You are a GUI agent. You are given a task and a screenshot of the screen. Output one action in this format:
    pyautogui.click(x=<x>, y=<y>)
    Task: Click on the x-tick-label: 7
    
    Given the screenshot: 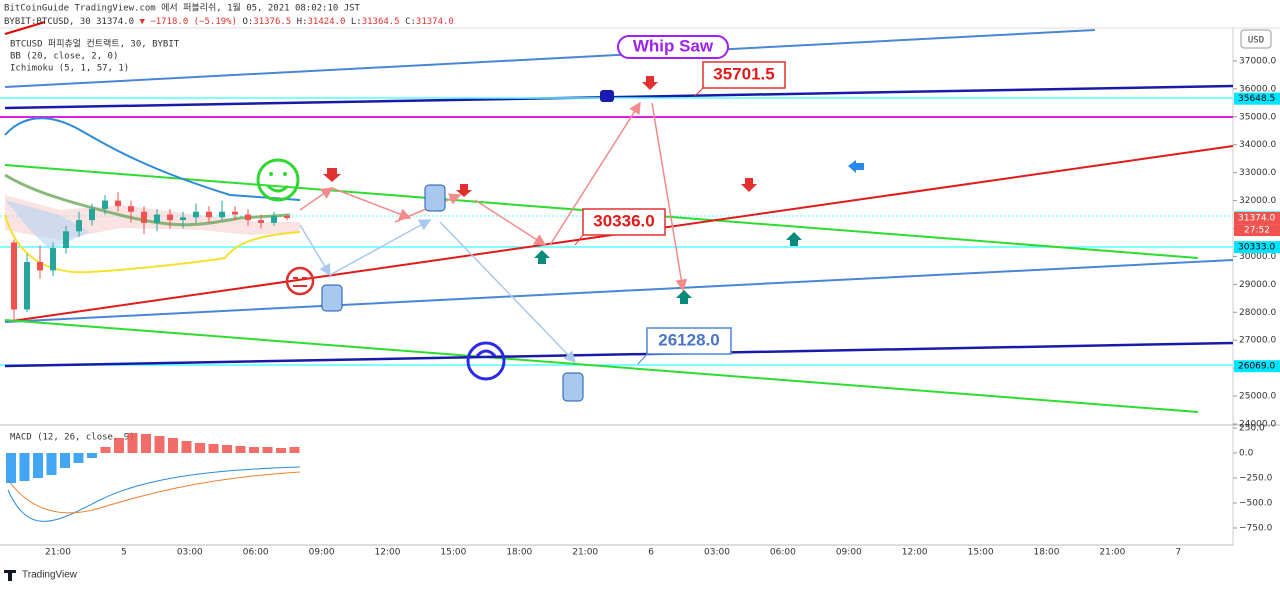 What is the action you would take?
    pyautogui.click(x=1178, y=553)
    